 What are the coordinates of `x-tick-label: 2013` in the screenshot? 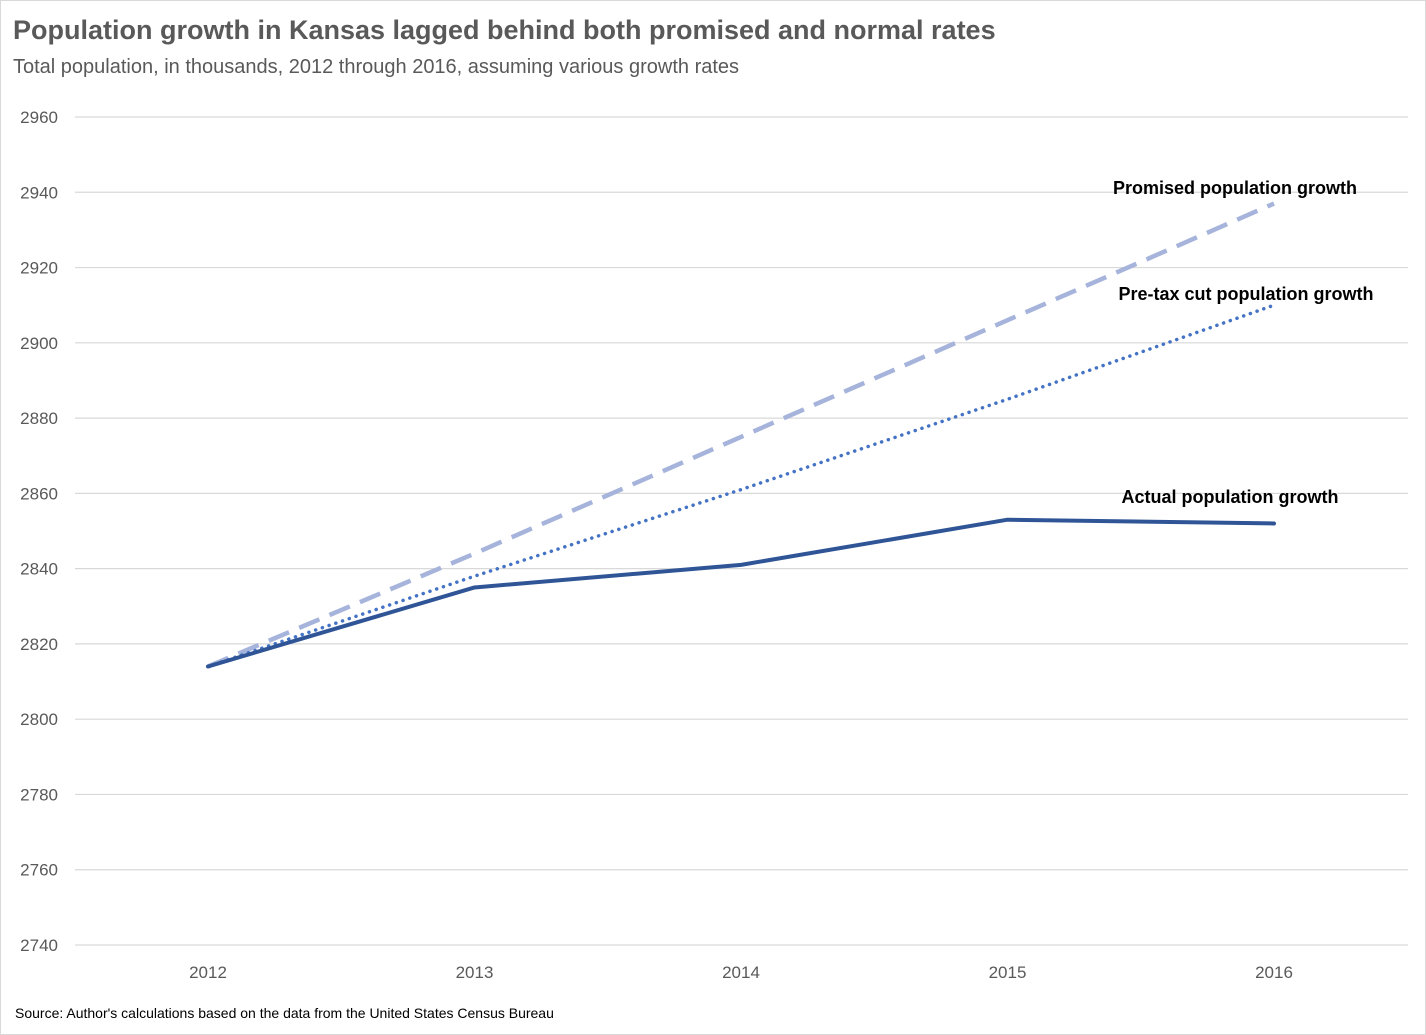 It's located at (475, 972).